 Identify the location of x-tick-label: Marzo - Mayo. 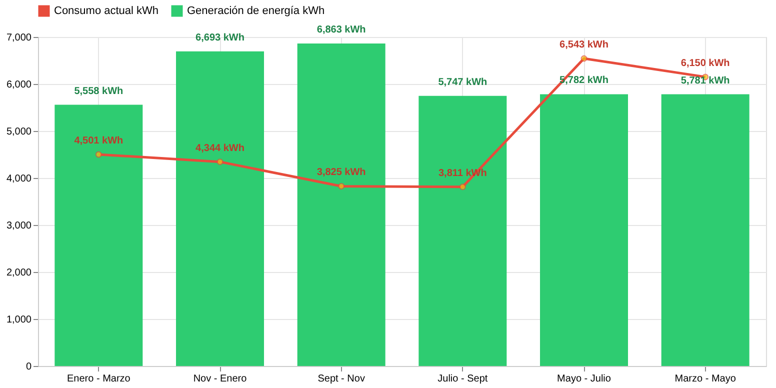
(705, 379).